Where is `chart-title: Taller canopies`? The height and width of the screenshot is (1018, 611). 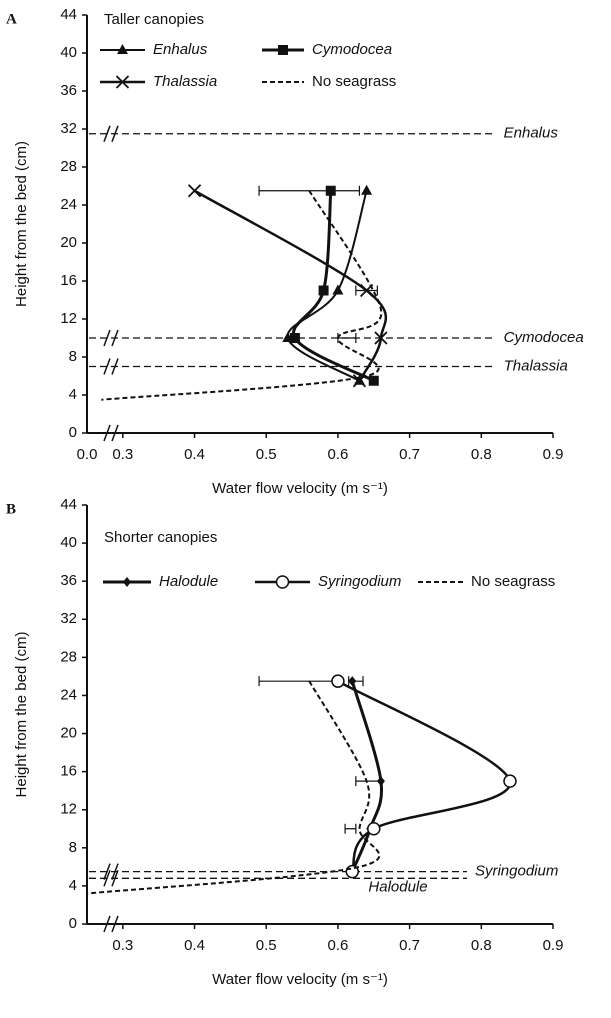
chart-title: Taller canopies is located at coordinates (154, 19).